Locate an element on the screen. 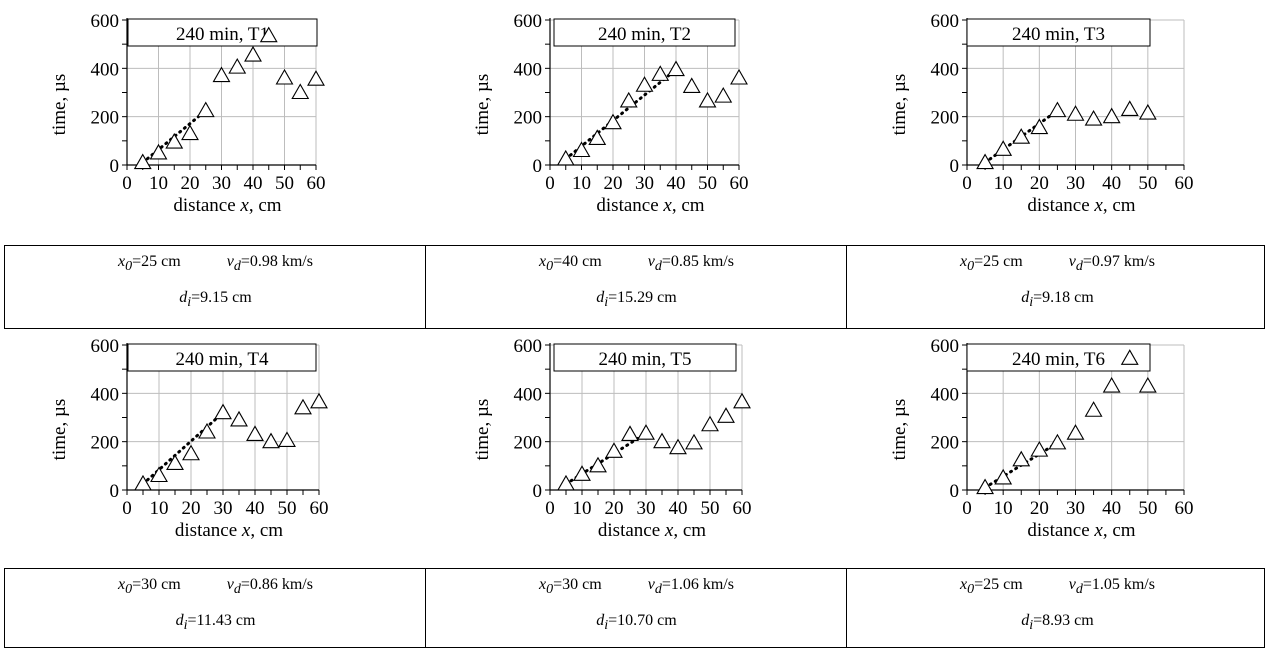 This screenshot has width=1269, height=650. info-x0-vd: x0=25 cm vd=0.97 km/s is located at coordinates (1057, 264).